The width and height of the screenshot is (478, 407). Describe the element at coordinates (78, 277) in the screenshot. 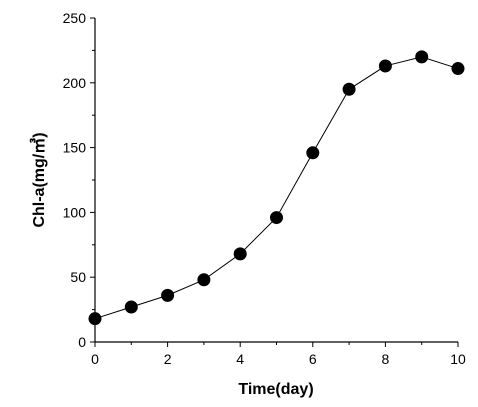

I see `y-tick-label: 50` at that location.